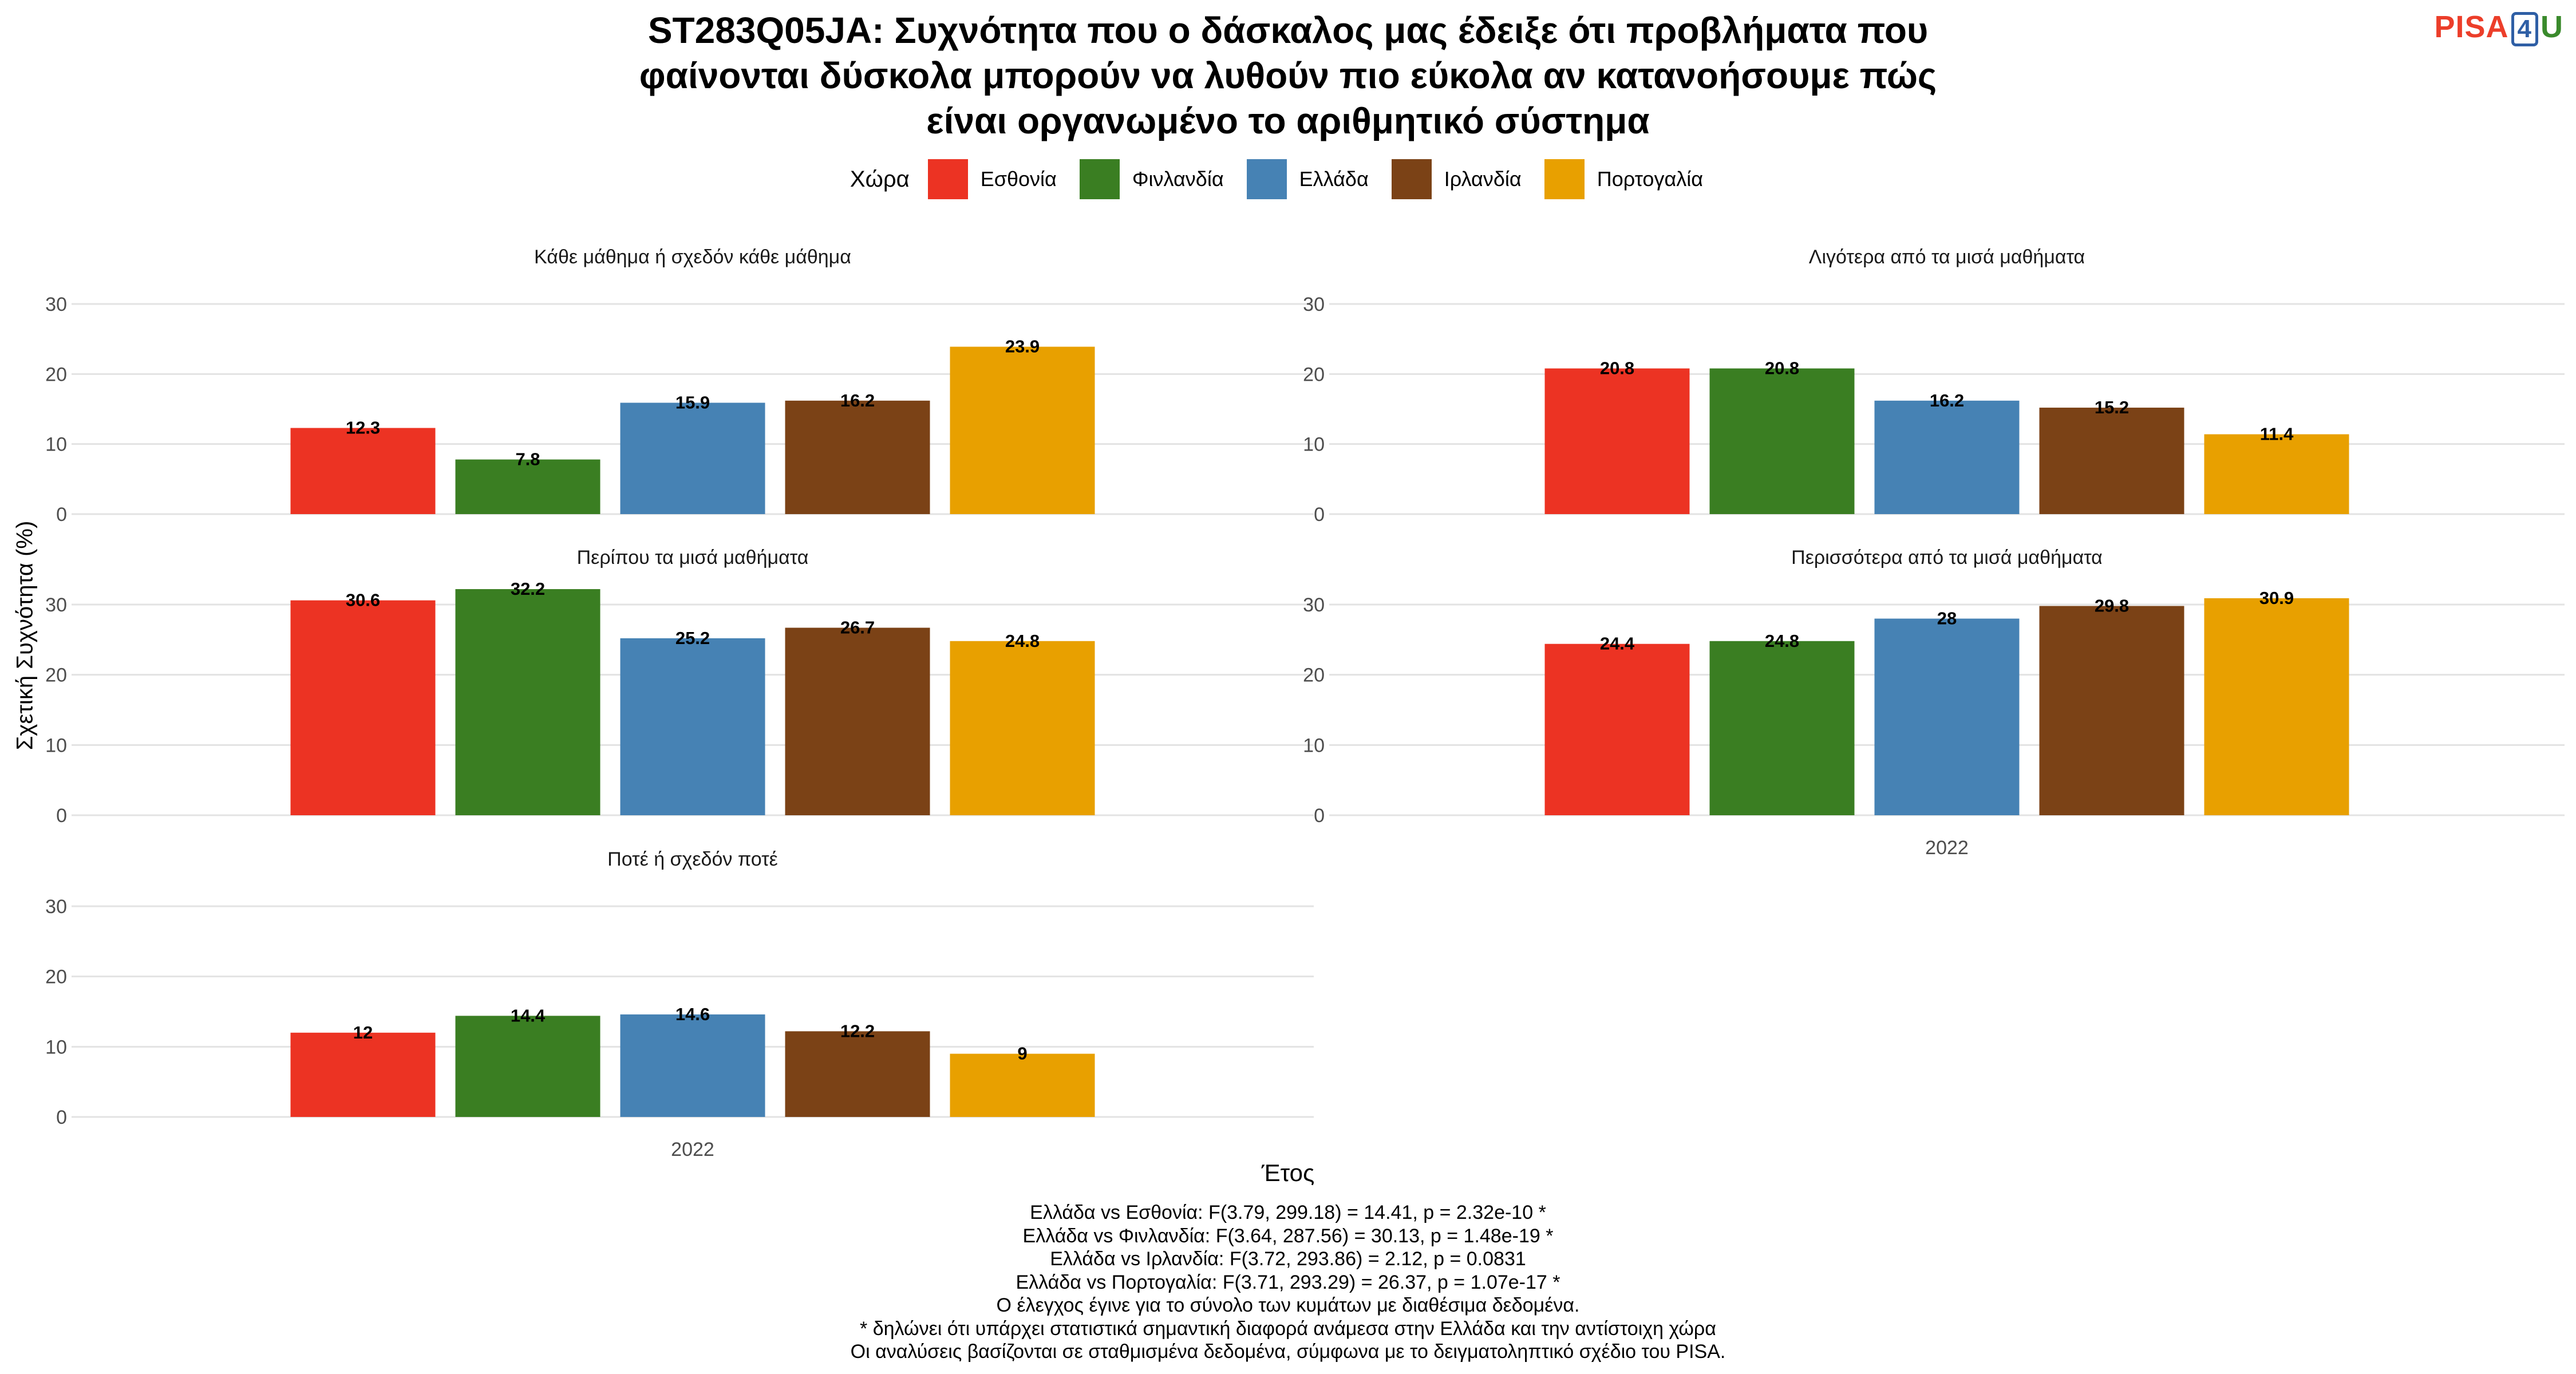 The width and height of the screenshot is (2576, 1374). I want to click on facet-title: Λιγότερα από τα μισά μαθήματα, so click(1947, 257).